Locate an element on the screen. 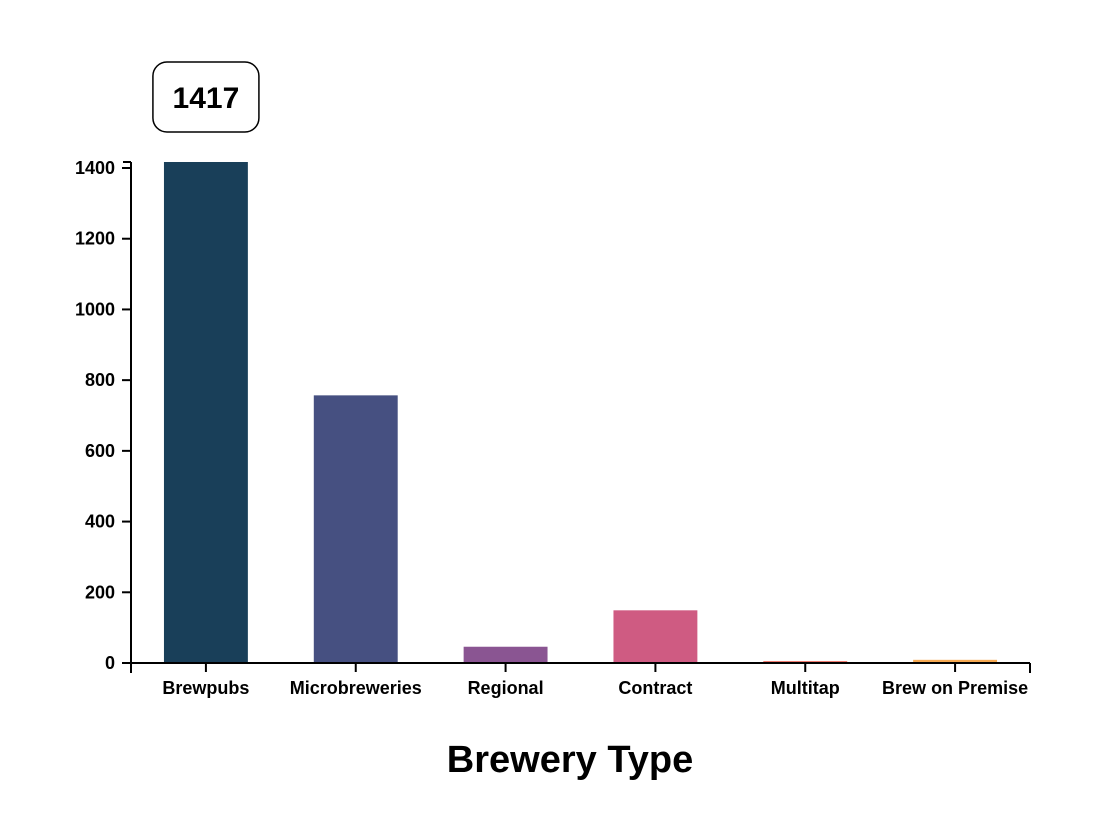 The width and height of the screenshot is (1096, 828). y-axis: 0 200 400 600 800 1000 1200 1400 is located at coordinates (103, 415).